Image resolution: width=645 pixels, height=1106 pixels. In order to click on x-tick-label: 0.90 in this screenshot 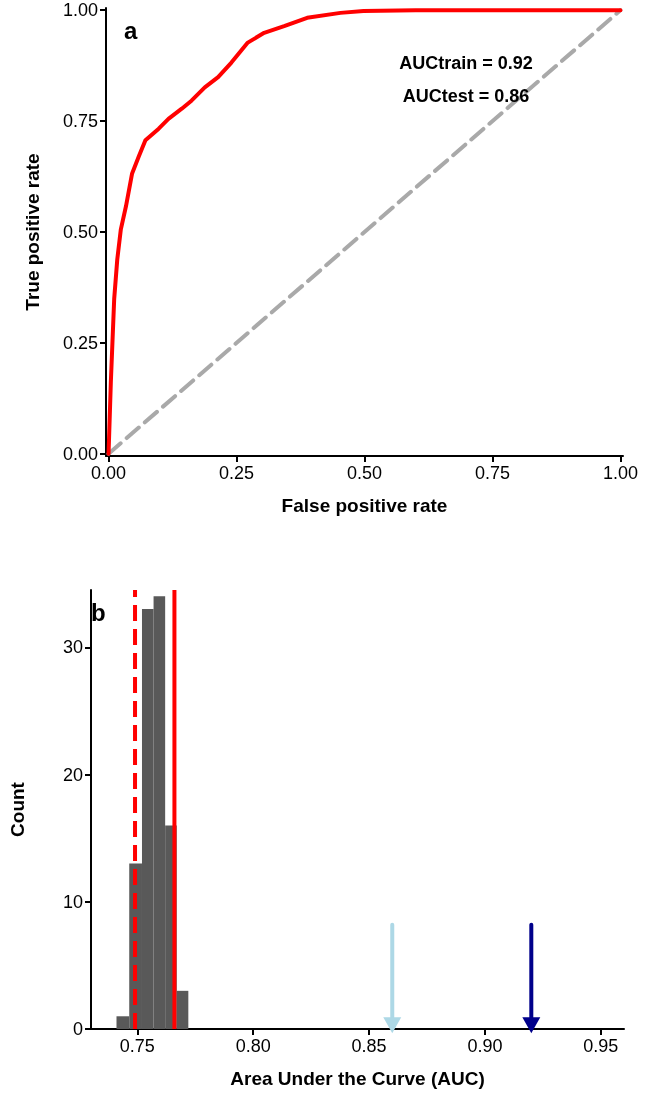, I will do `click(485, 1046)`.